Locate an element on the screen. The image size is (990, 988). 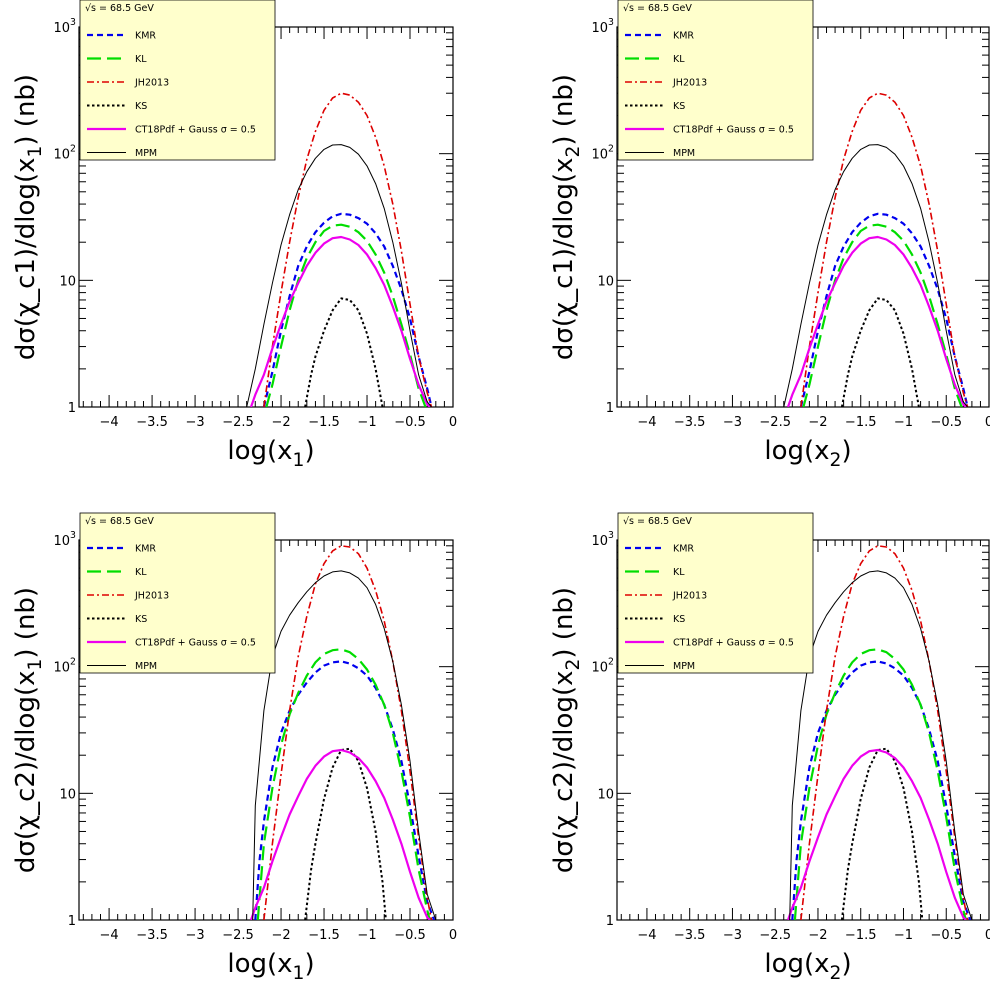
y-axis-title: dσ(χ_c2)/dlog(x1) (nb) is located at coordinates (28, 730).